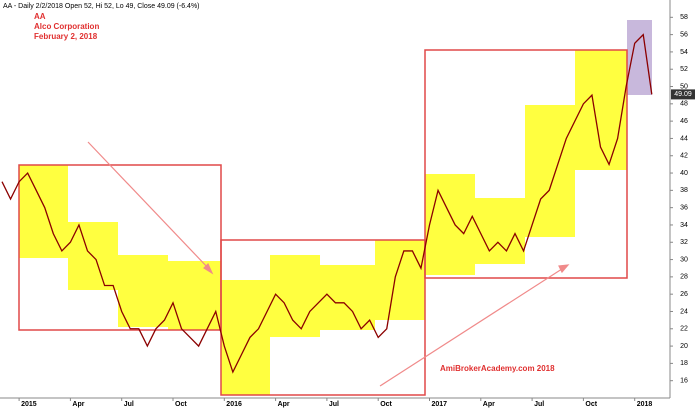  Describe the element at coordinates (684, 173) in the screenshot. I see `y-tick-label: 40` at that location.